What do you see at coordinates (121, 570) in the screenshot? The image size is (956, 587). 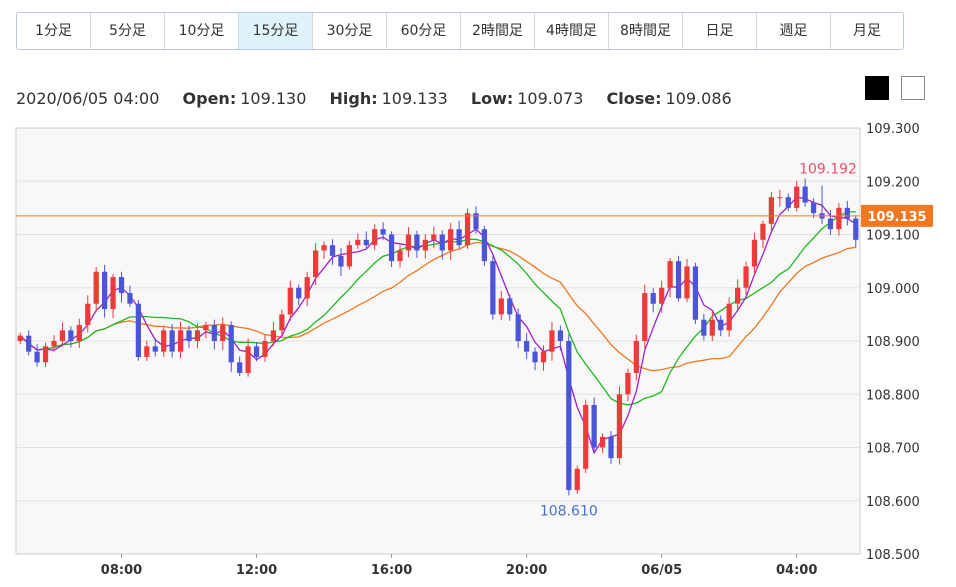 I see `x-tick-label: 08:00` at bounding box center [121, 570].